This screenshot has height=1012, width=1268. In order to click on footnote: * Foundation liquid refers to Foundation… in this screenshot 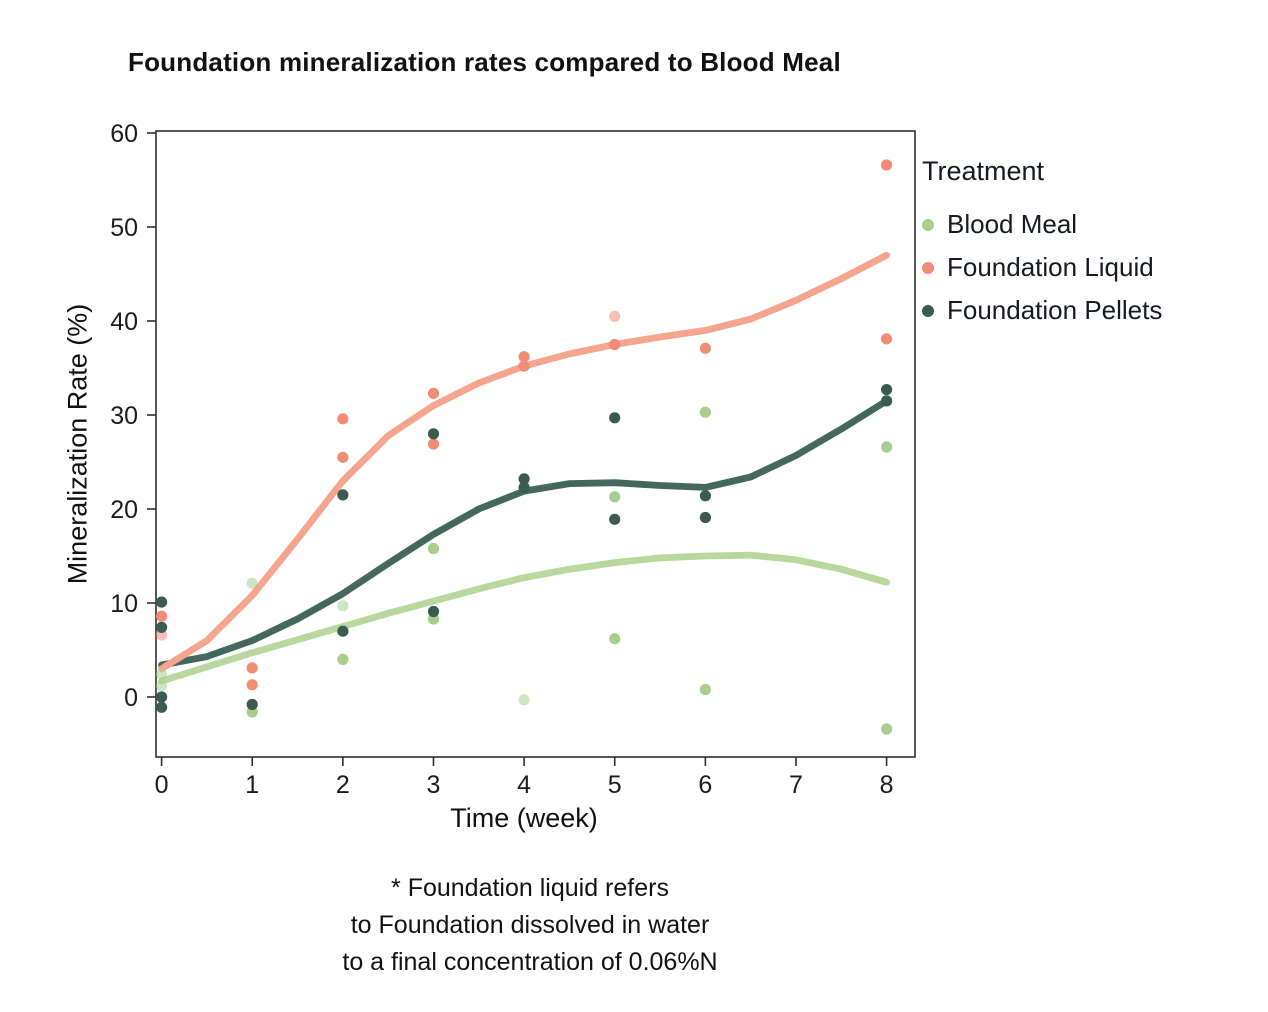, I will do `click(529, 925)`.